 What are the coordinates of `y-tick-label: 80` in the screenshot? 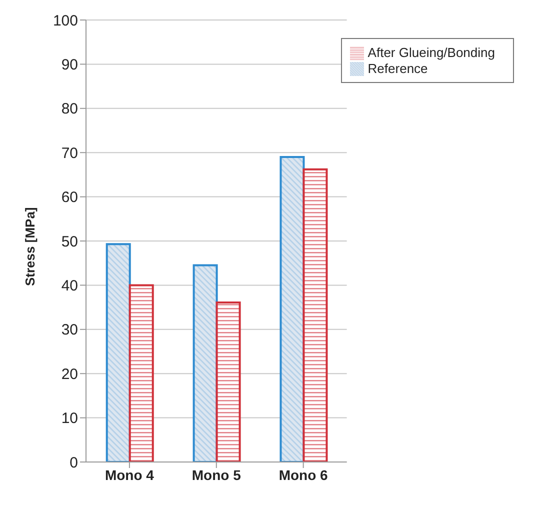 It's located at (69, 109).